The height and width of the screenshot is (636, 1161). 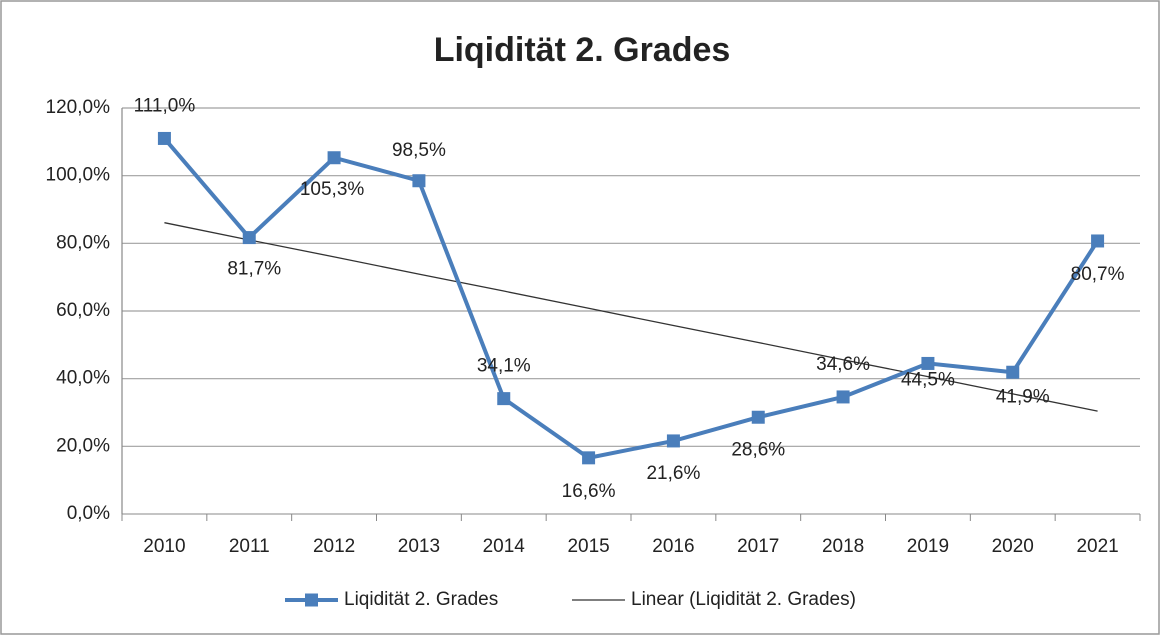 What do you see at coordinates (78, 107) in the screenshot?
I see `y-tick-label: 120,0%` at bounding box center [78, 107].